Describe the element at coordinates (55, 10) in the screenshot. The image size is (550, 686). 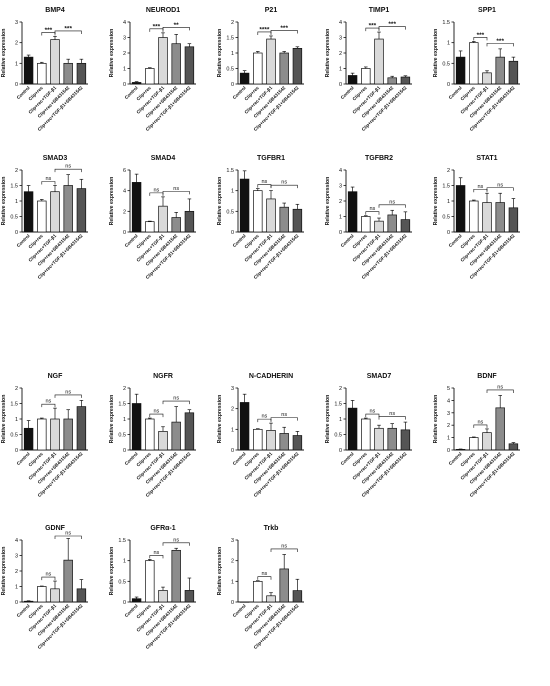
I see `panel-title: BMP4` at that location.